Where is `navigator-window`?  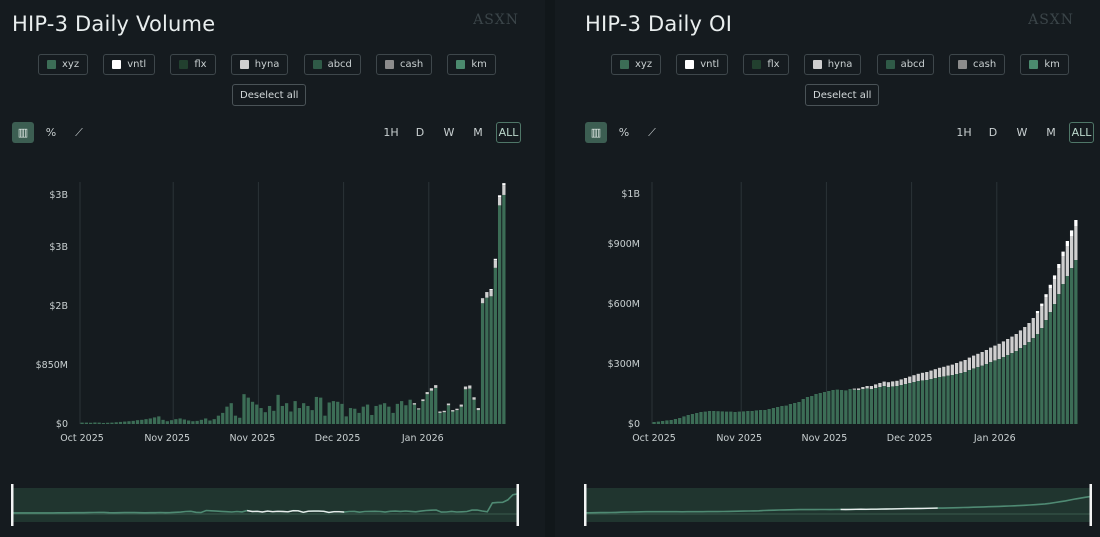 navigator-window is located at coordinates (265, 505).